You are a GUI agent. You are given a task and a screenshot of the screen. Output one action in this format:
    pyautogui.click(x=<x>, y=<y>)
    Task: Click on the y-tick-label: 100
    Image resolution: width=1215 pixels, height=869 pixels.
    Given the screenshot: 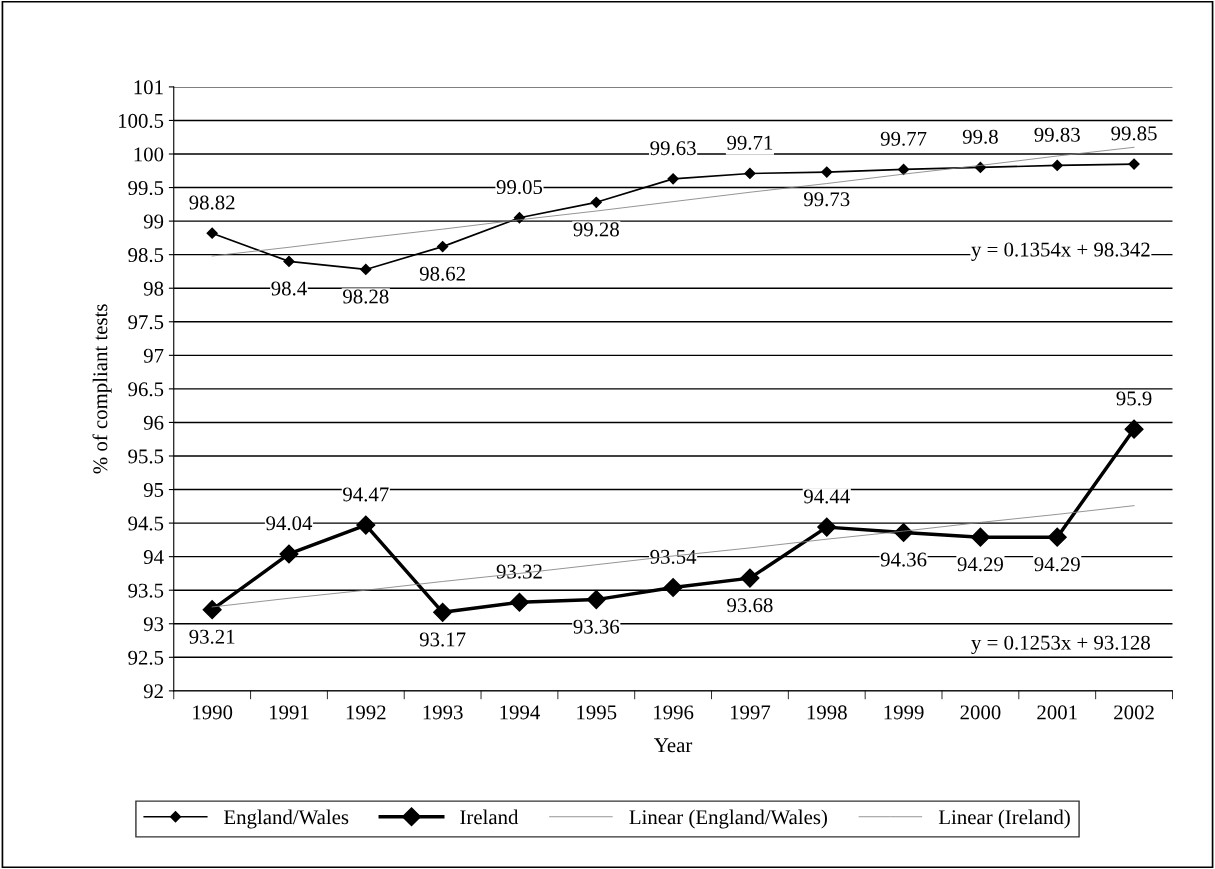 What is the action you would take?
    pyautogui.click(x=149, y=154)
    